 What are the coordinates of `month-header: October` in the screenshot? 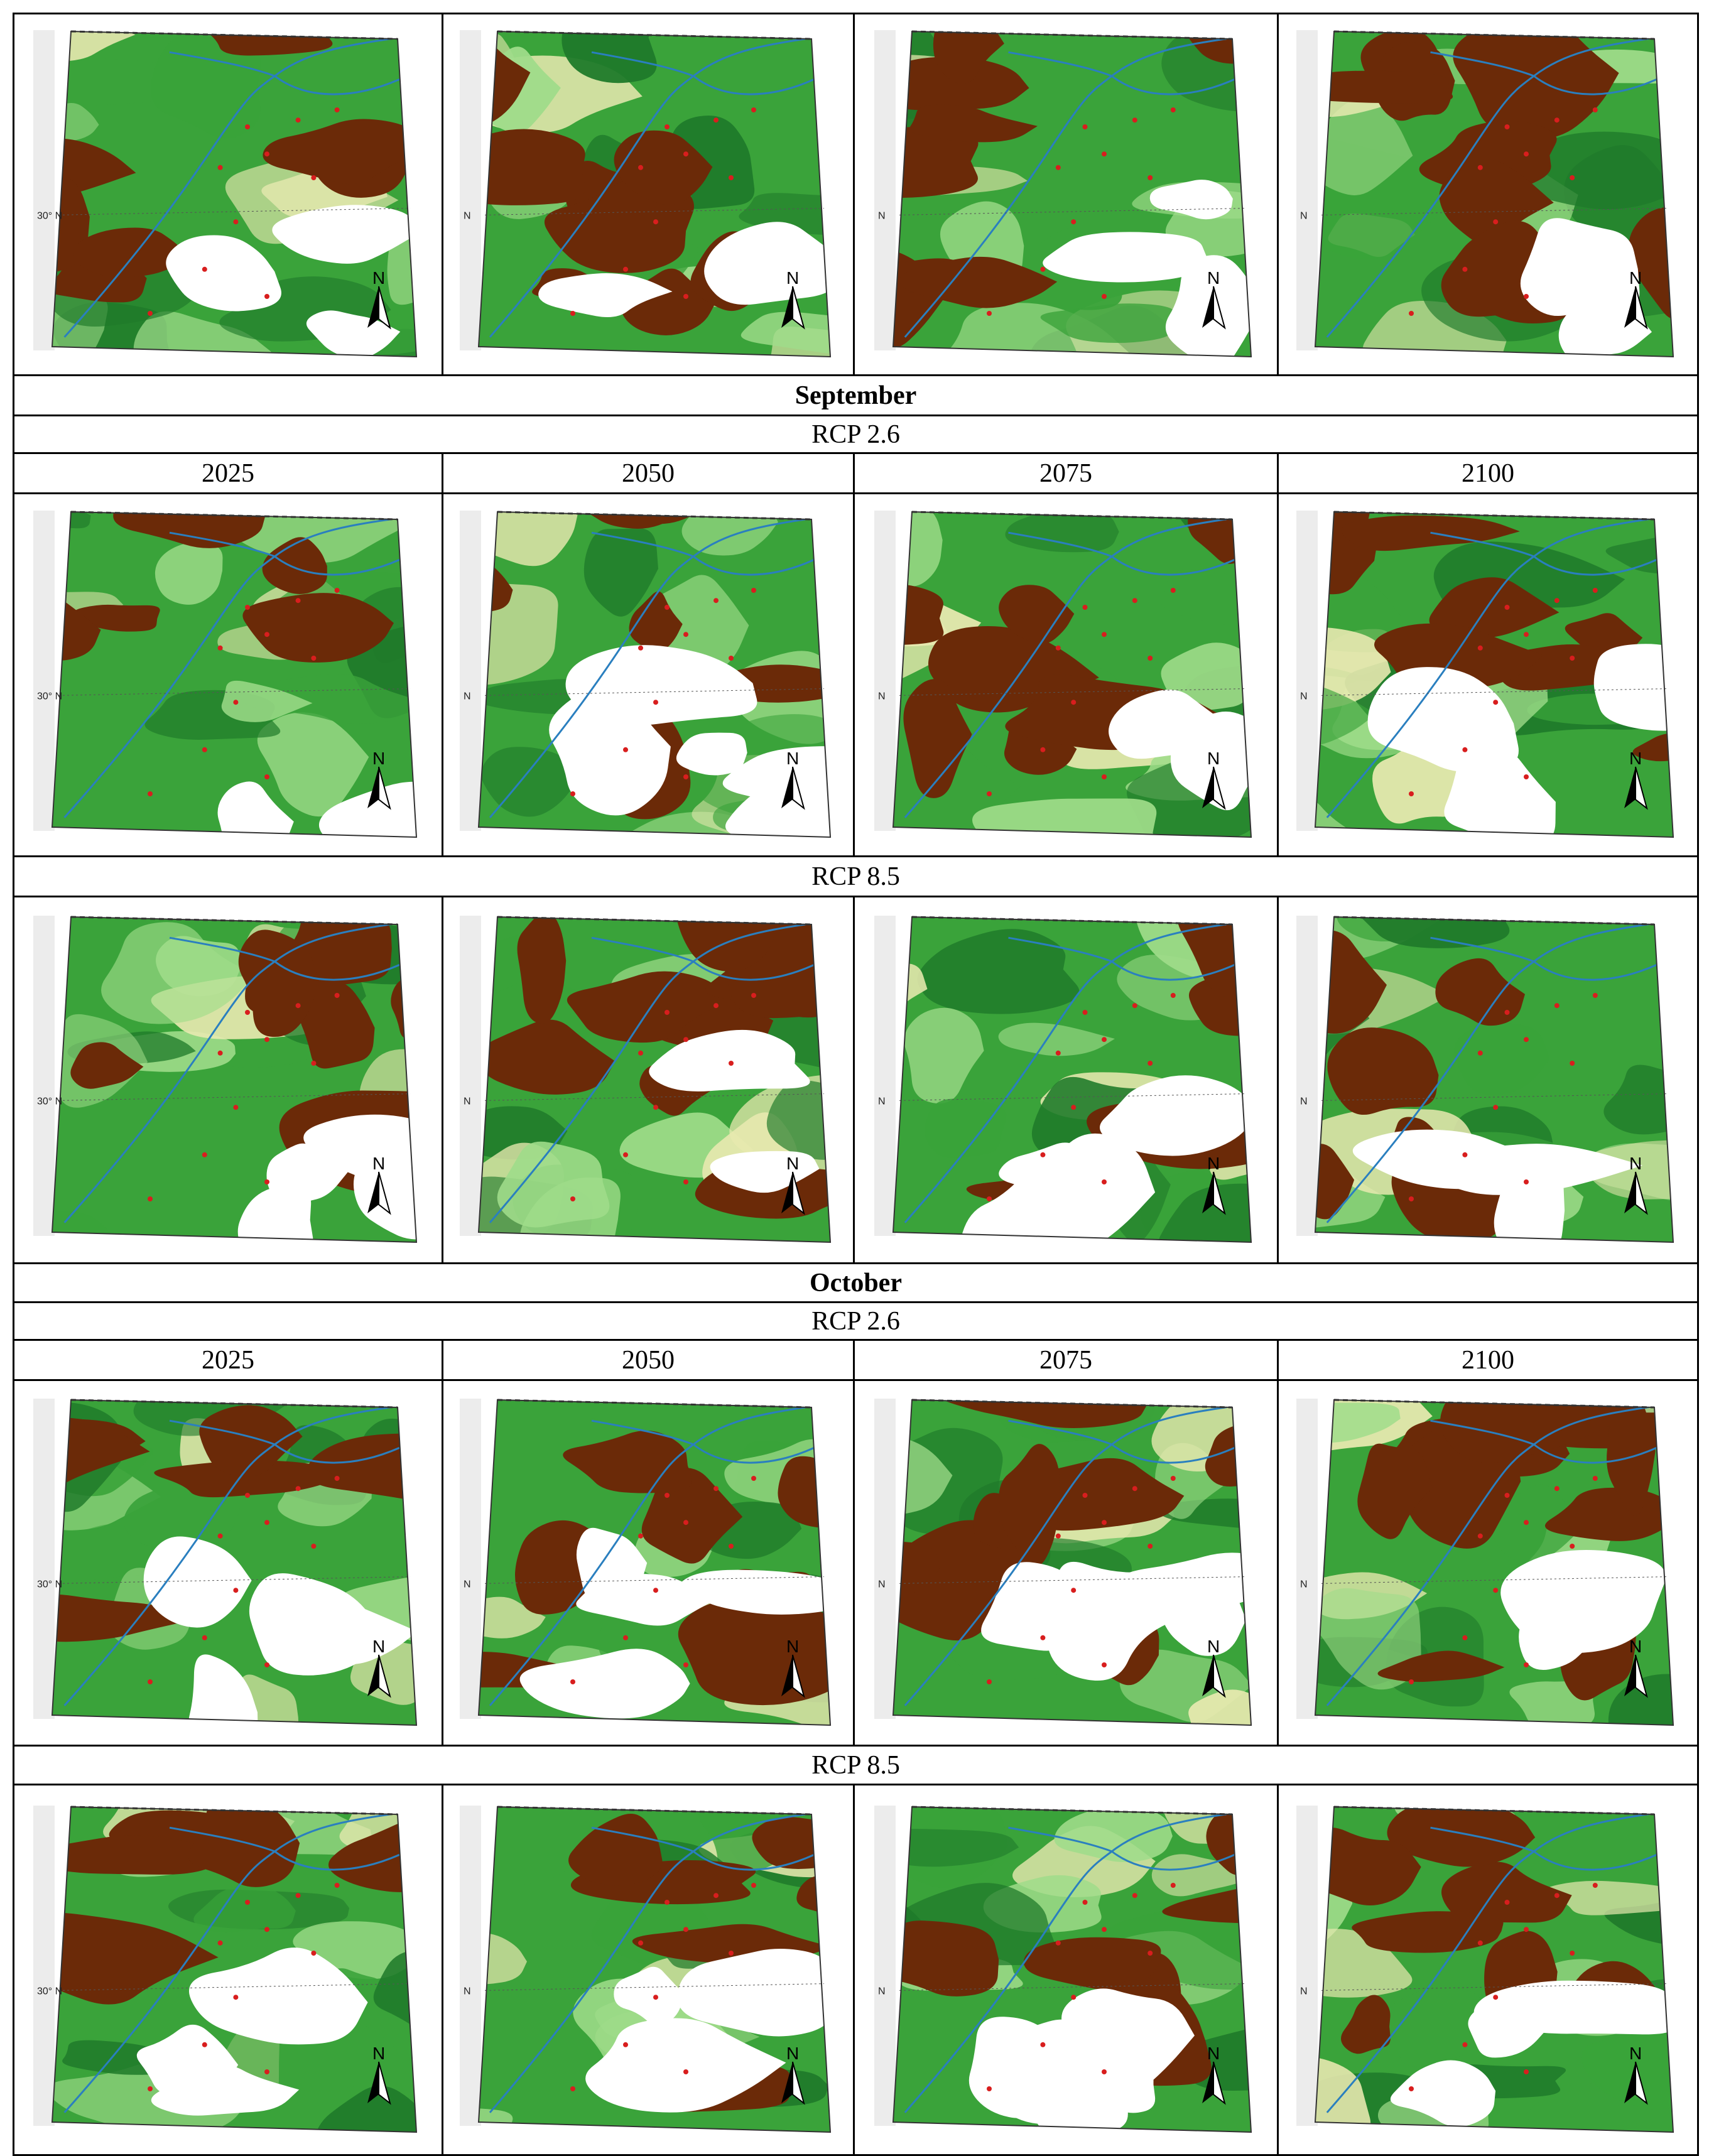 It's located at (856, 1282).